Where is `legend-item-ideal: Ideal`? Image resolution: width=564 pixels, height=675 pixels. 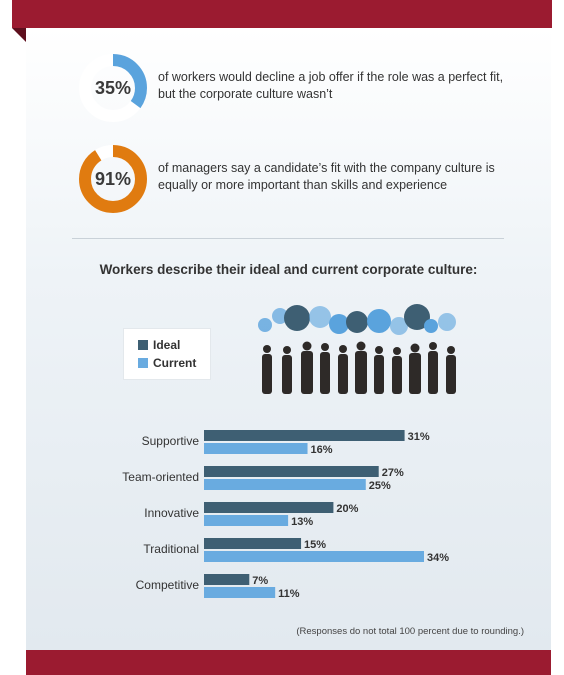
legend-item-ideal: Ideal is located at coordinates (159, 345).